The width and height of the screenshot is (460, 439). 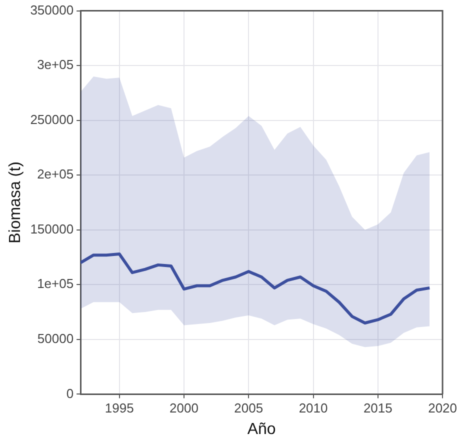 I want to click on y-tick-label: 0, so click(x=70, y=393).